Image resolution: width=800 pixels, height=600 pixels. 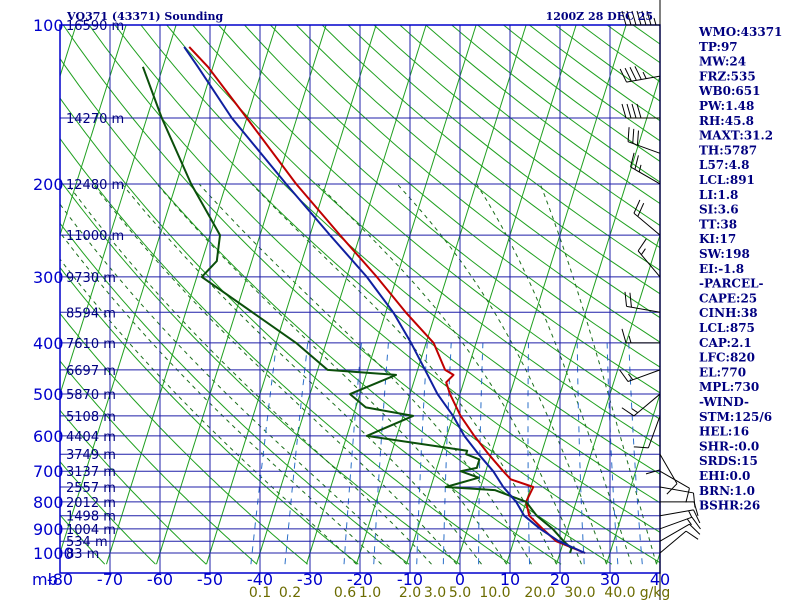 I want to click on index-item: SRDS:15, so click(x=728, y=461).